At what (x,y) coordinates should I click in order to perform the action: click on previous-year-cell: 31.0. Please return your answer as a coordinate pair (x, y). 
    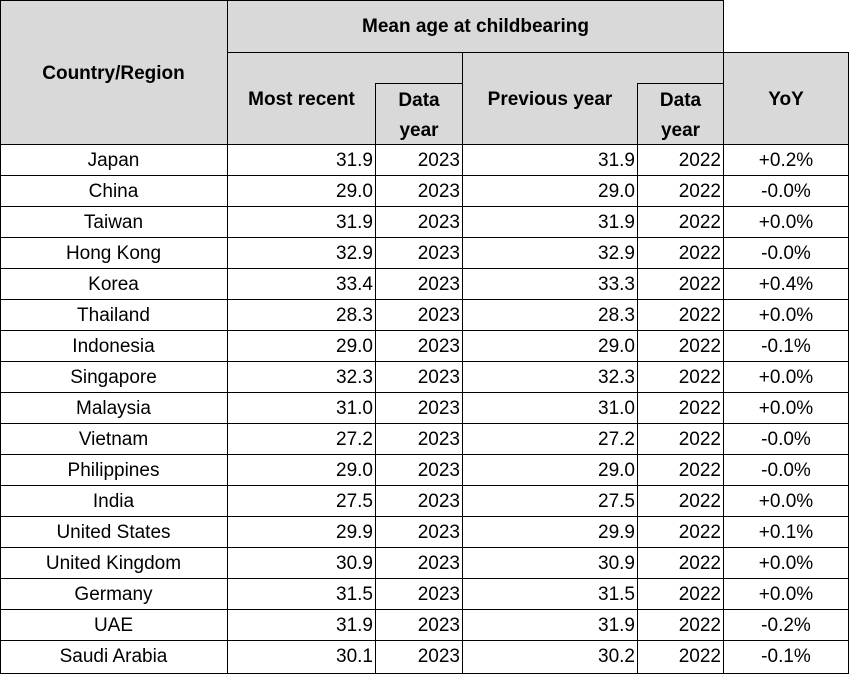
    Looking at the image, I should click on (616, 408).